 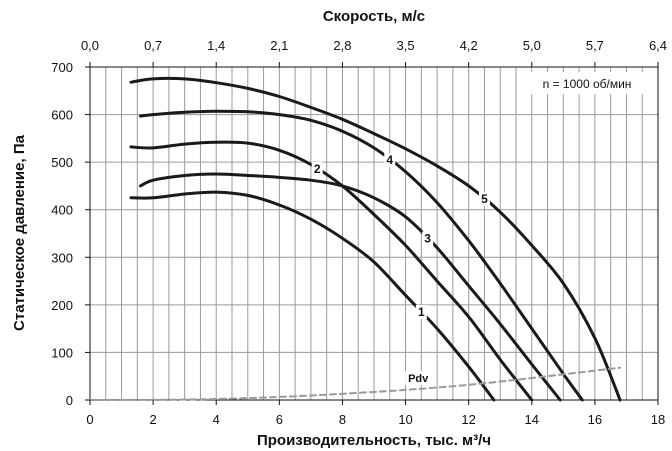 I want to click on top-tick-label: 1,4, so click(x=216, y=45).